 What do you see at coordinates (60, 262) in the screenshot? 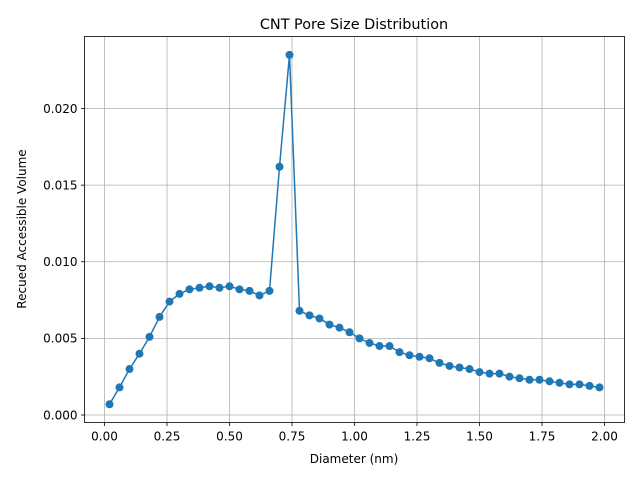
I see `y-tick-label: 0.010` at bounding box center [60, 262].